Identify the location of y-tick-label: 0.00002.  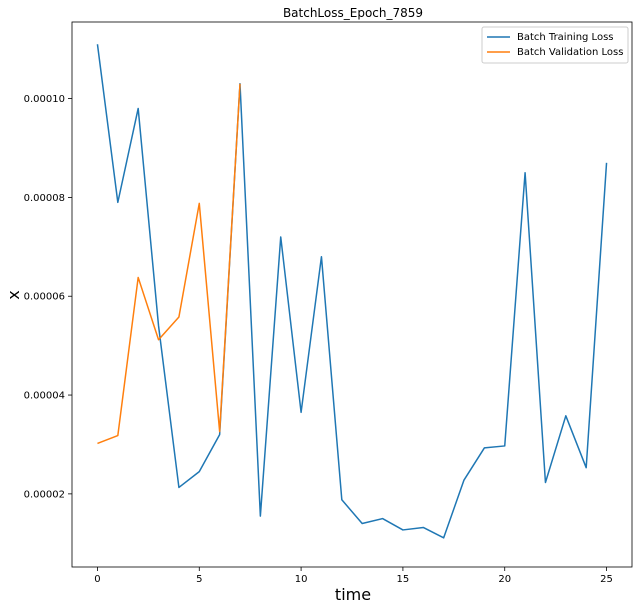
(44, 494).